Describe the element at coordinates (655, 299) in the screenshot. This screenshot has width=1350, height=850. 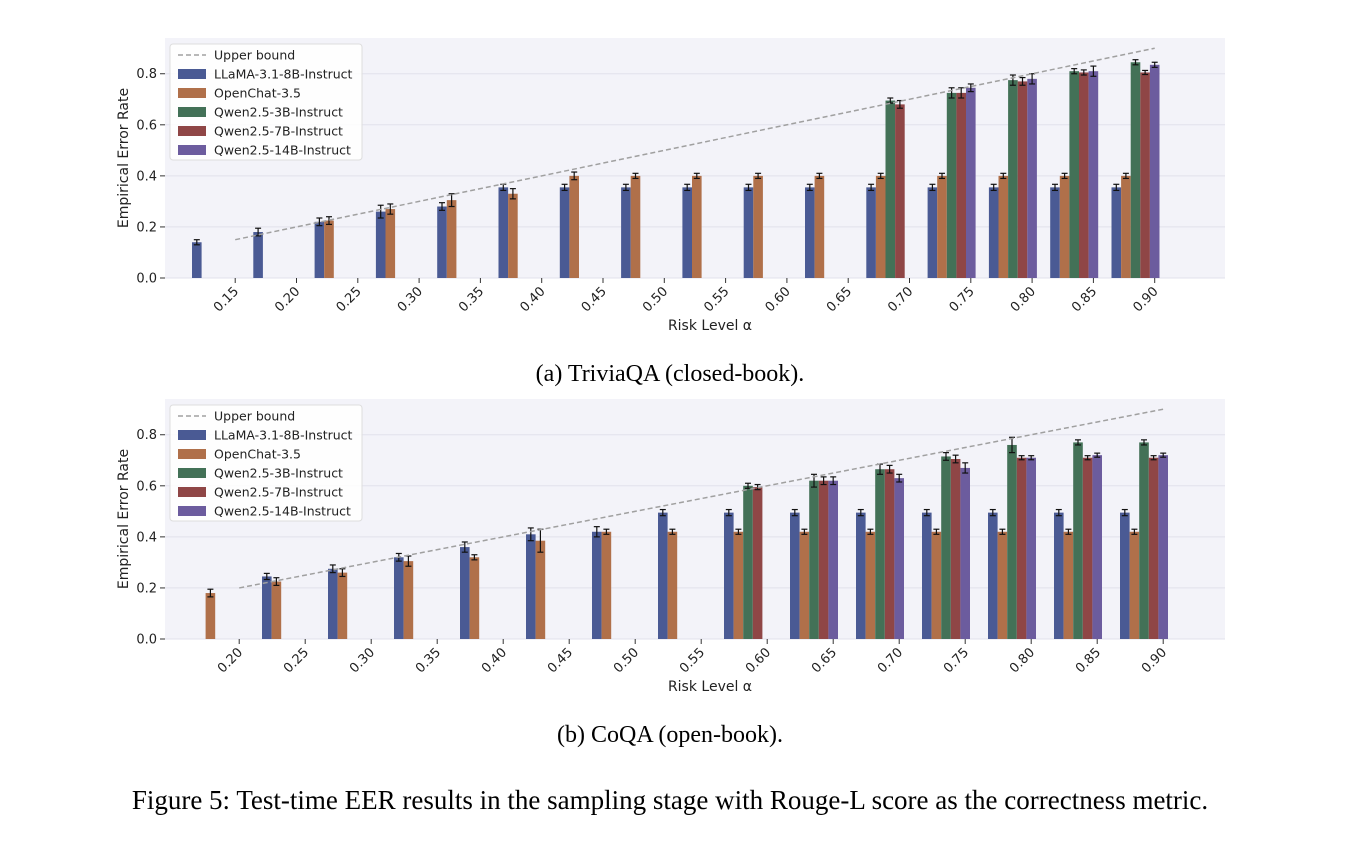
I see `x-tick-label: 0.50` at that location.